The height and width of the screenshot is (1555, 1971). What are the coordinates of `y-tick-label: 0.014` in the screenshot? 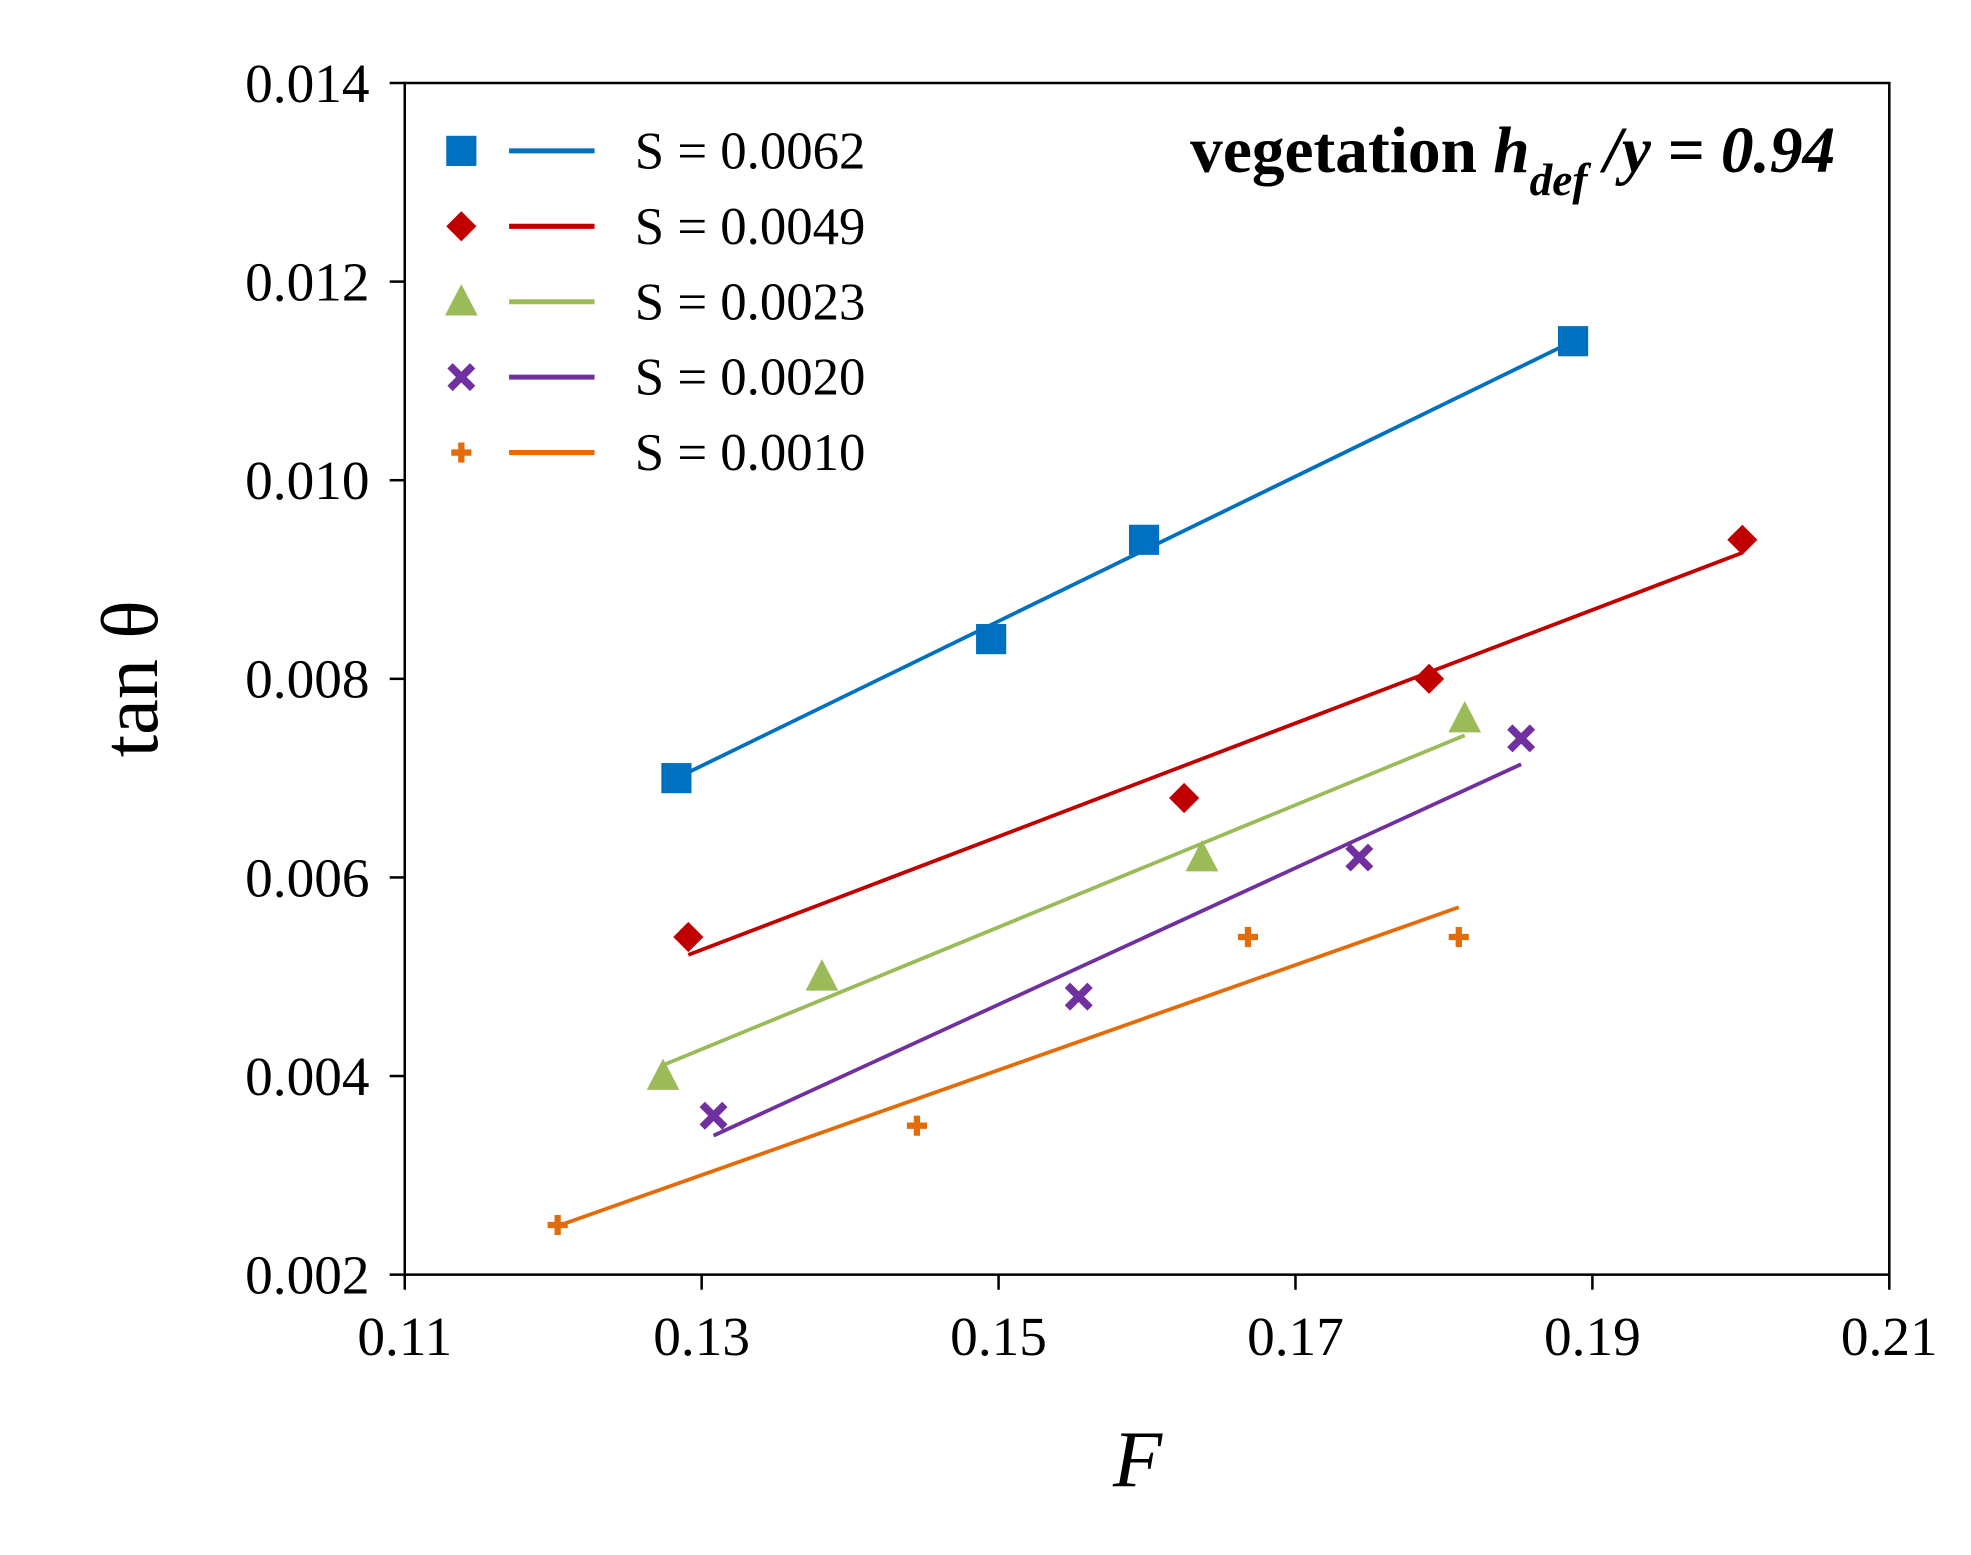 It's located at (307, 83).